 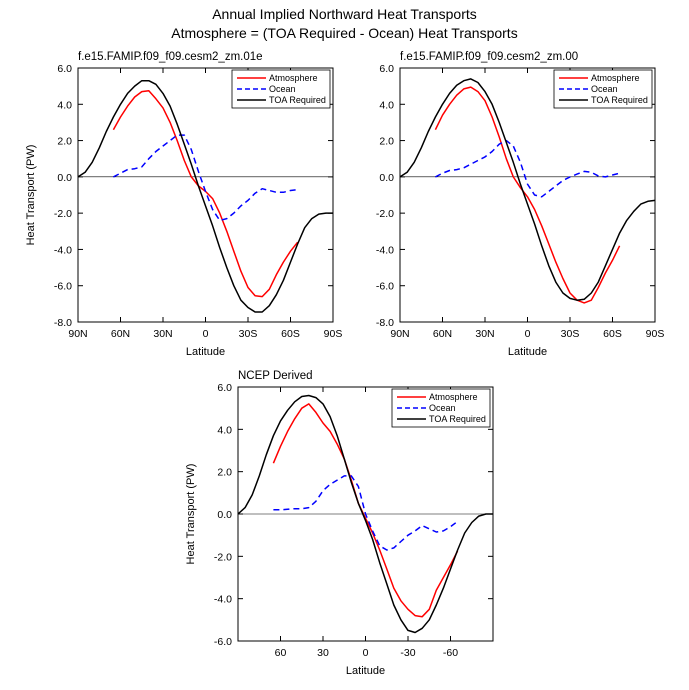 I want to click on panel-title: f.e15.FAMIP.f09_f09.cesm2_zm.00, so click(x=489, y=57).